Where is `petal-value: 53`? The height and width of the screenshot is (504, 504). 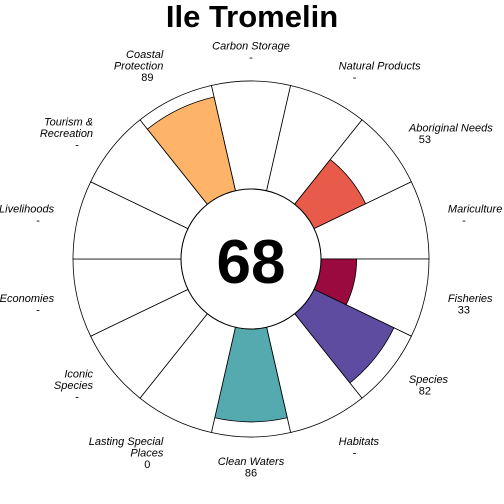 petal-value: 53 is located at coordinates (425, 140).